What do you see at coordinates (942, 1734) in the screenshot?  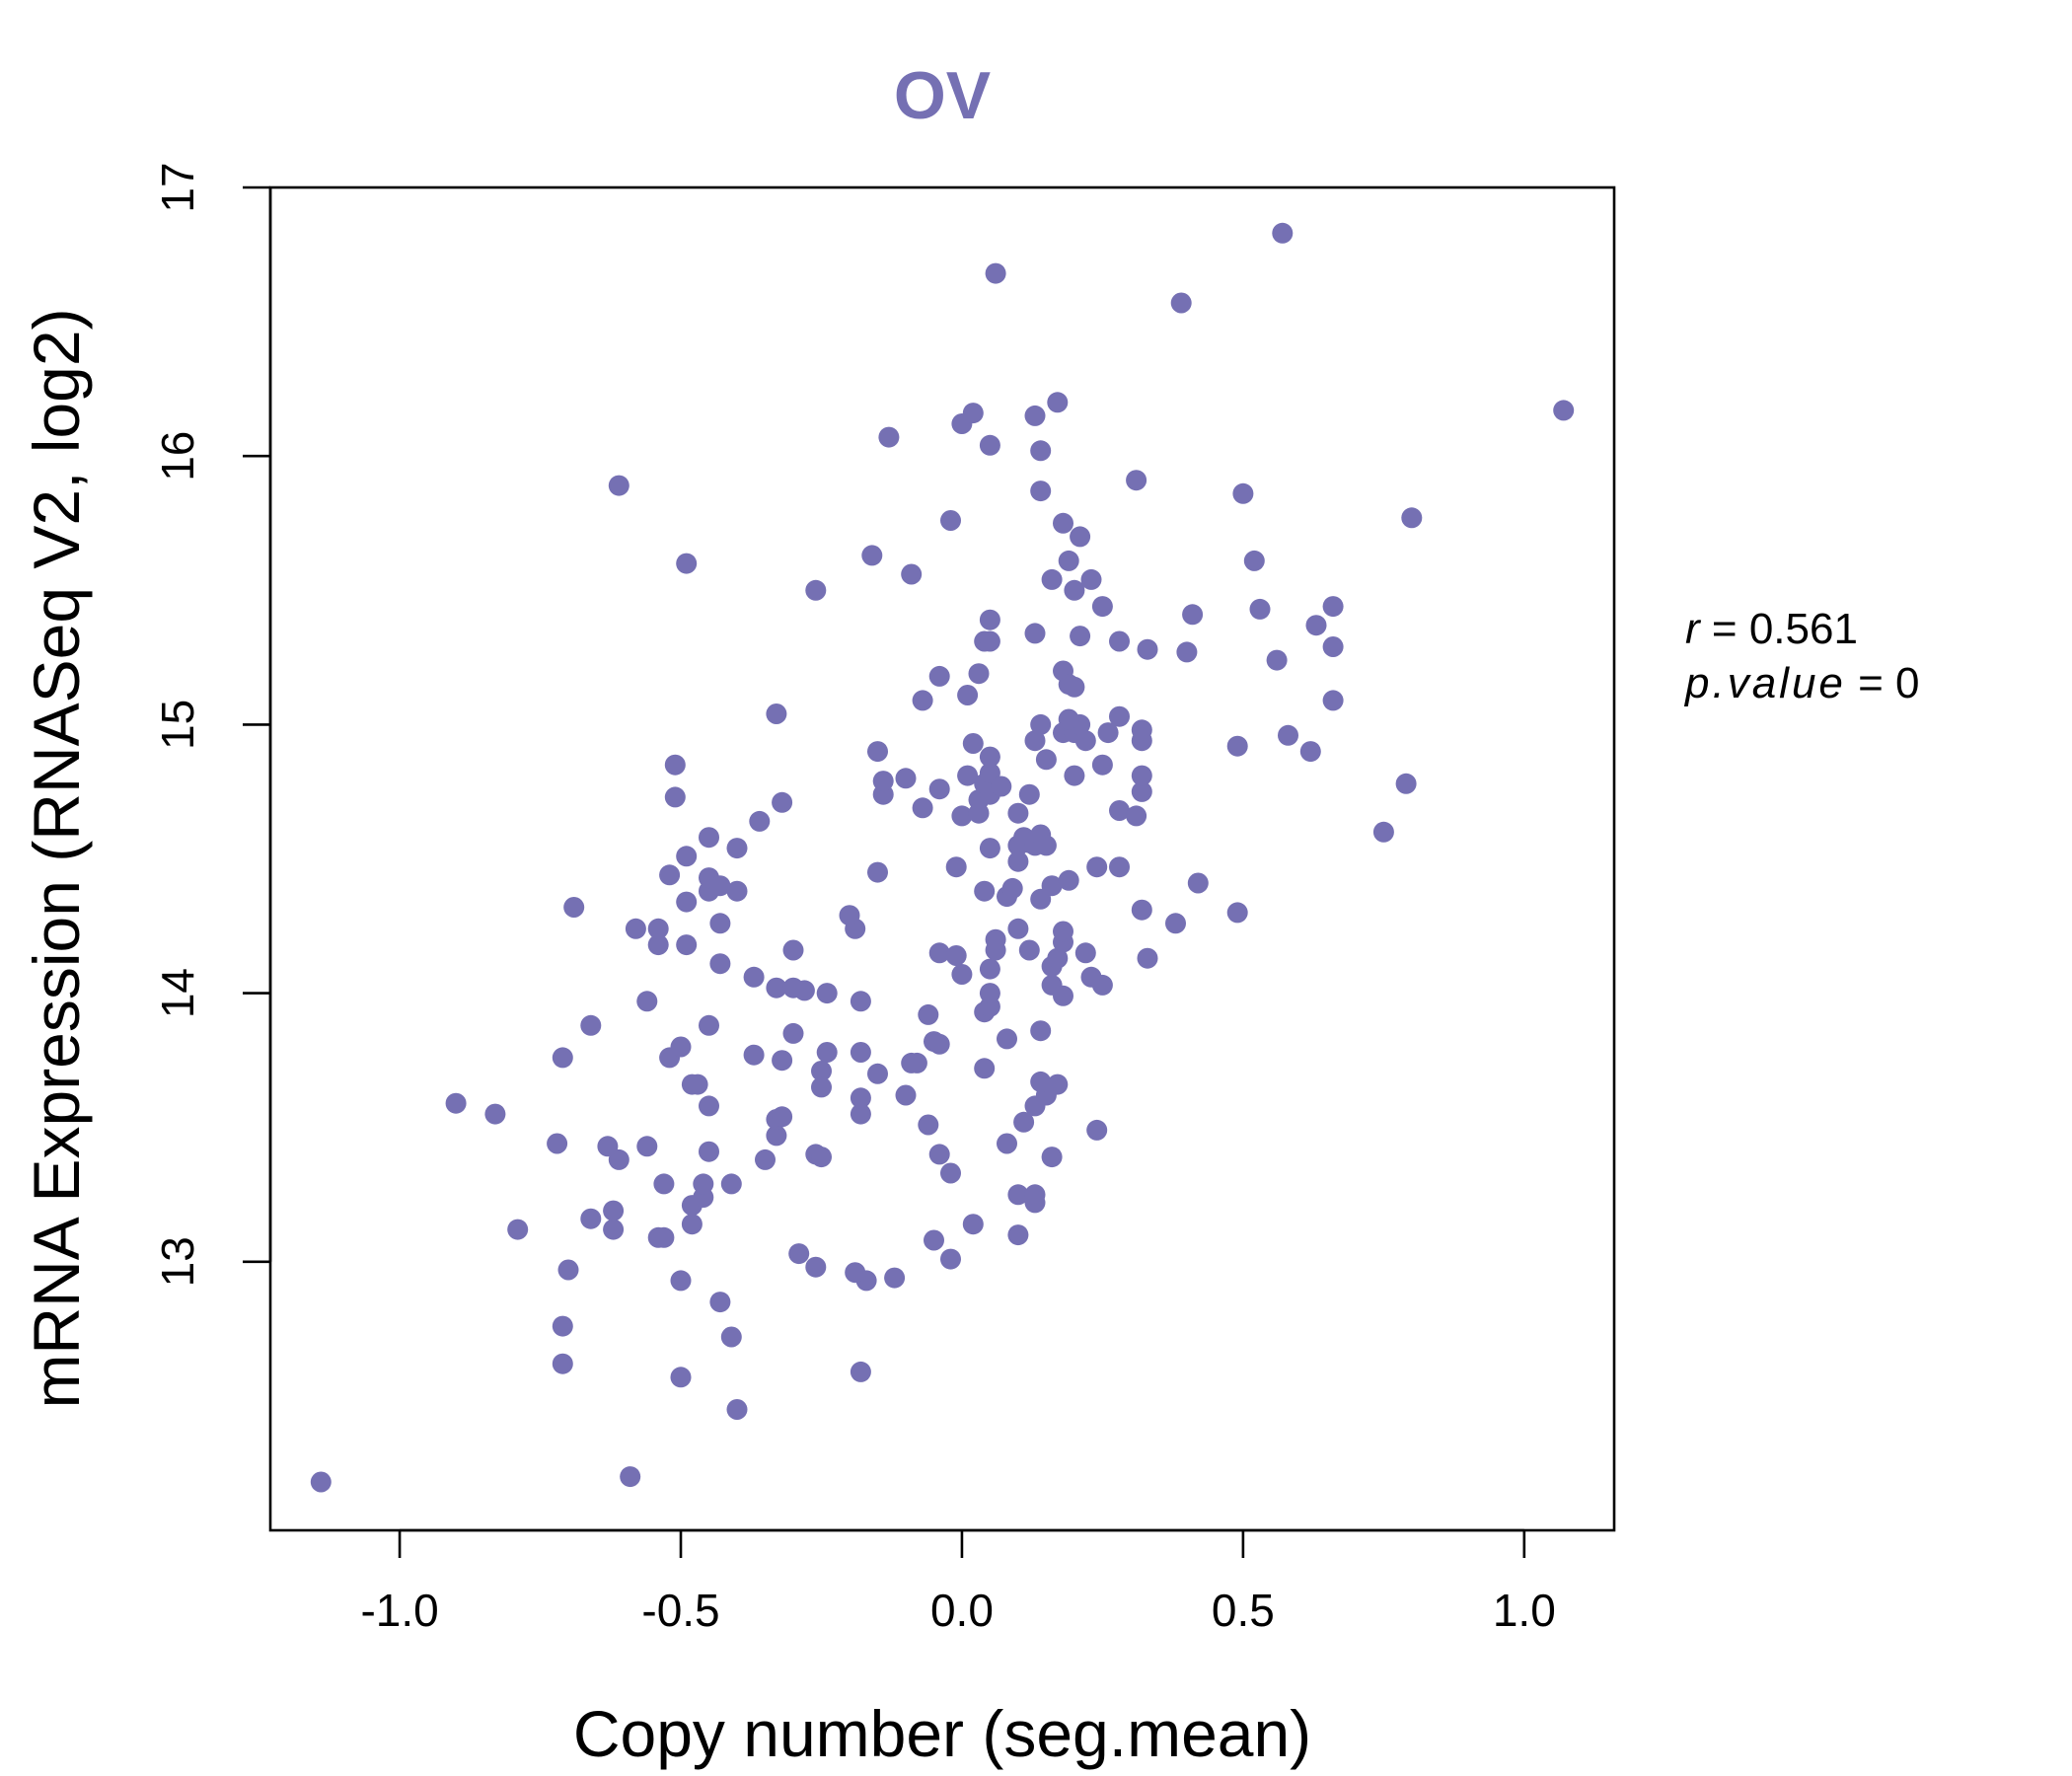 I see `x-axis-label: Copy number (seg.mean)` at bounding box center [942, 1734].